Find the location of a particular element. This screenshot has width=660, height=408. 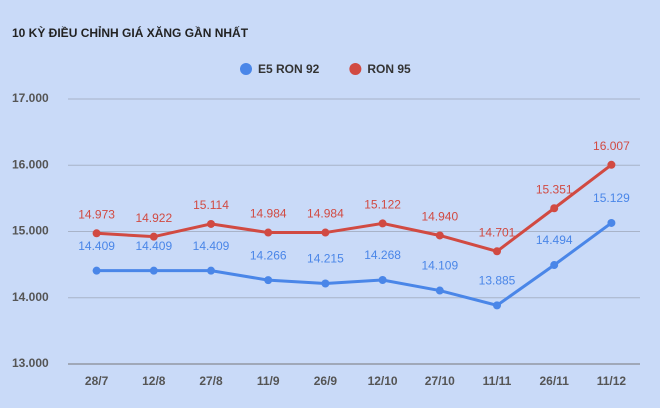

x-tick-label: 26/11 is located at coordinates (555, 381).